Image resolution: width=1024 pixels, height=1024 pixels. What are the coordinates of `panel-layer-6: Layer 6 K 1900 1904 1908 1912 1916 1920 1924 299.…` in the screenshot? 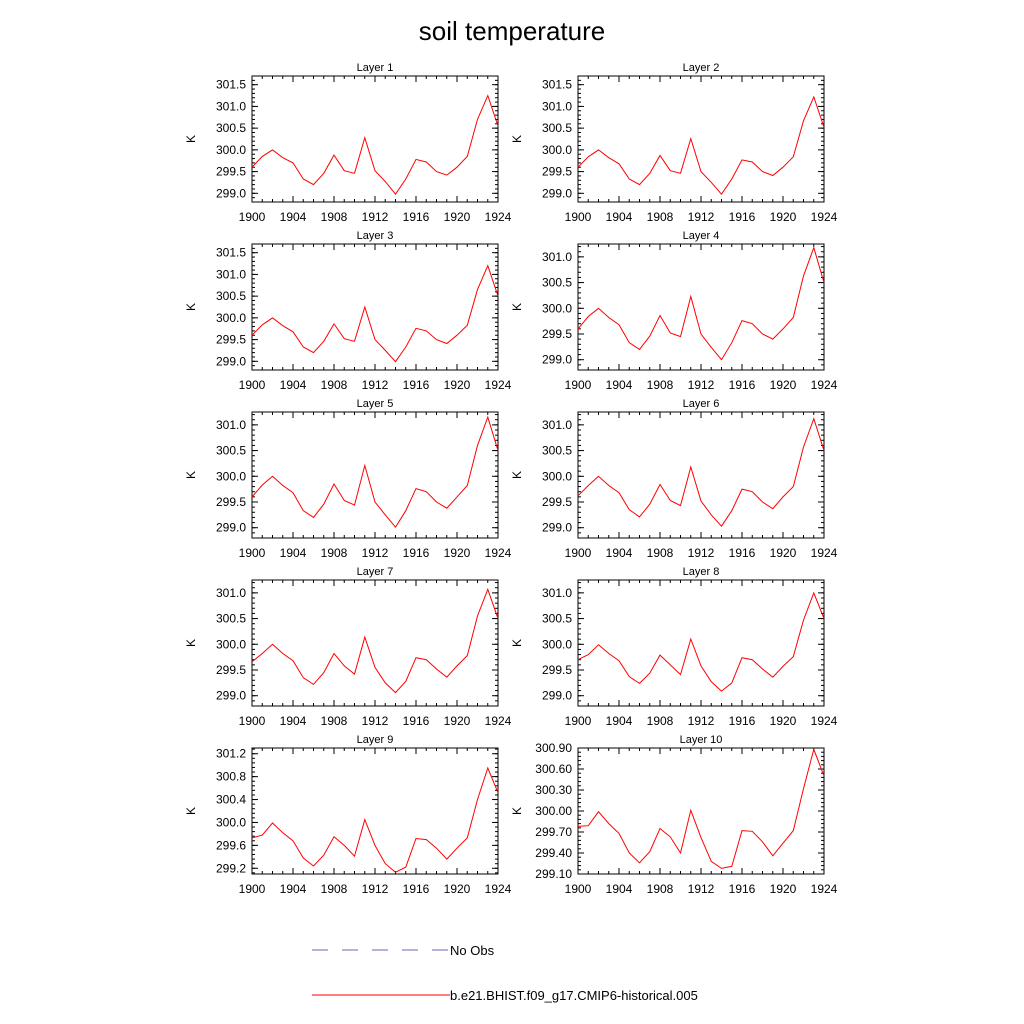 It's located at (674, 479).